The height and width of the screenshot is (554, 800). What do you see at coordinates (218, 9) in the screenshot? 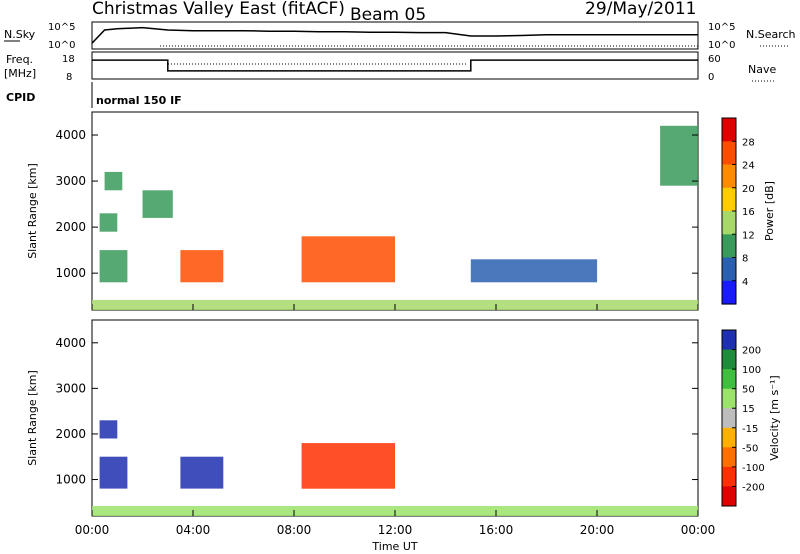
I see `figure-title: Christmas Valley East (fitACF)` at bounding box center [218, 9].